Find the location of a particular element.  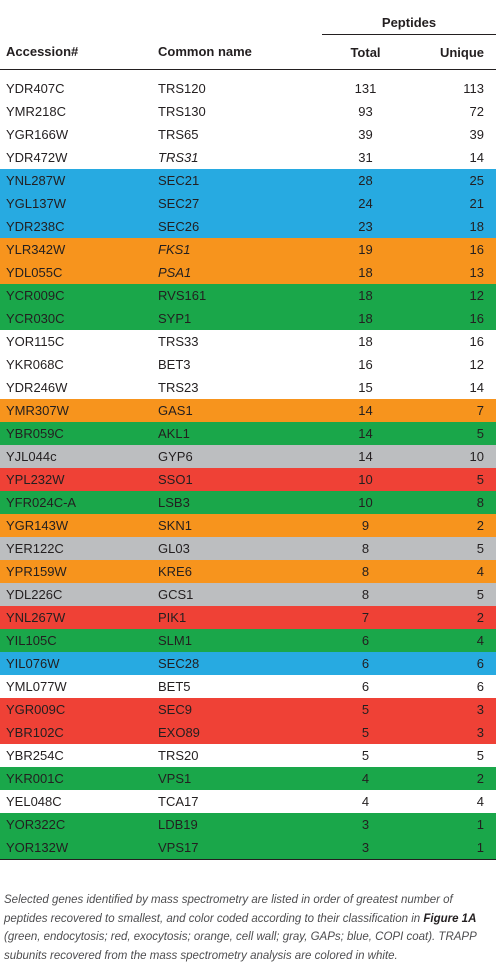

unique-peptides-cell: 8 is located at coordinates (452, 502).